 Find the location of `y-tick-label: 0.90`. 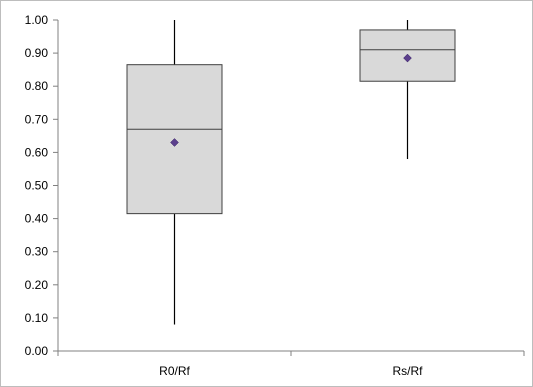

y-tick-label: 0.90 is located at coordinates (37, 53).